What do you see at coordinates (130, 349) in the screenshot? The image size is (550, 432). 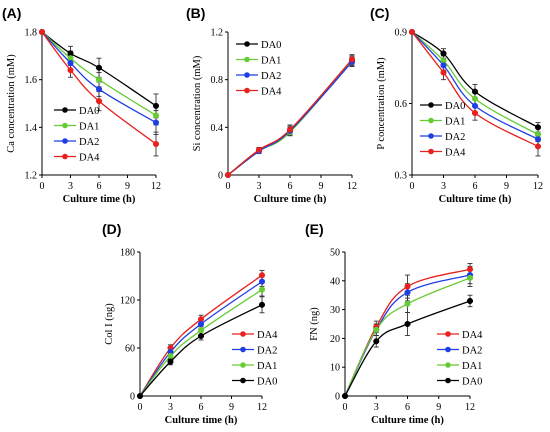 I see `y-tick-label: 60` at bounding box center [130, 349].